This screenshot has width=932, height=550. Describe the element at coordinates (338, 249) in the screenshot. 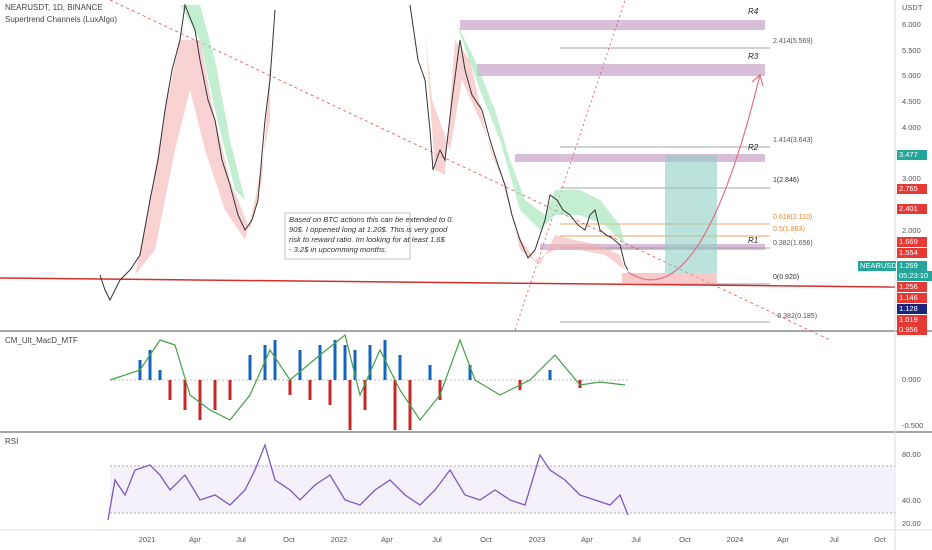

I see `note-line: - 3.2$ in upcomming months.` at that location.